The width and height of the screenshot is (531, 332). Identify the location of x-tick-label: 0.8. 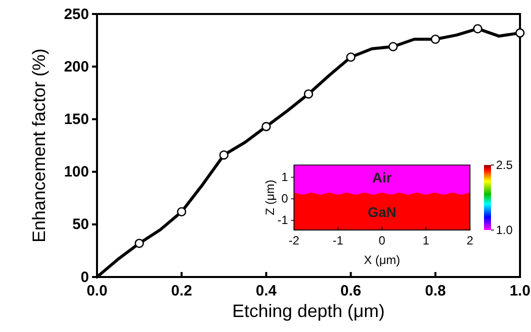
(435, 291).